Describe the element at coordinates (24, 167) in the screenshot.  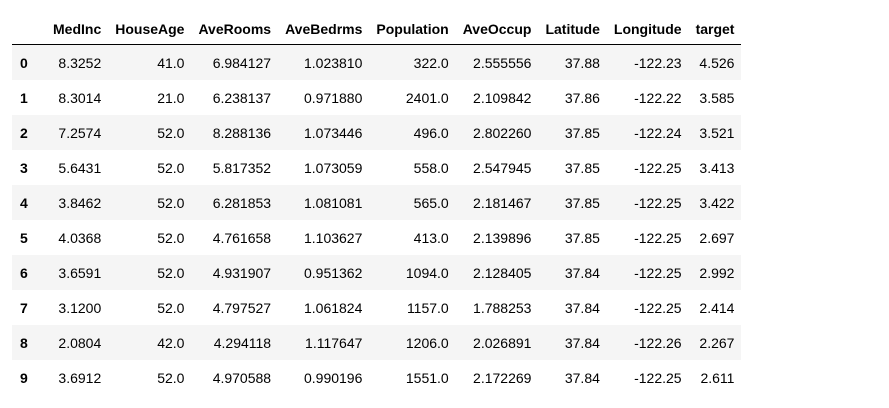
I see `row-index: 3` at that location.